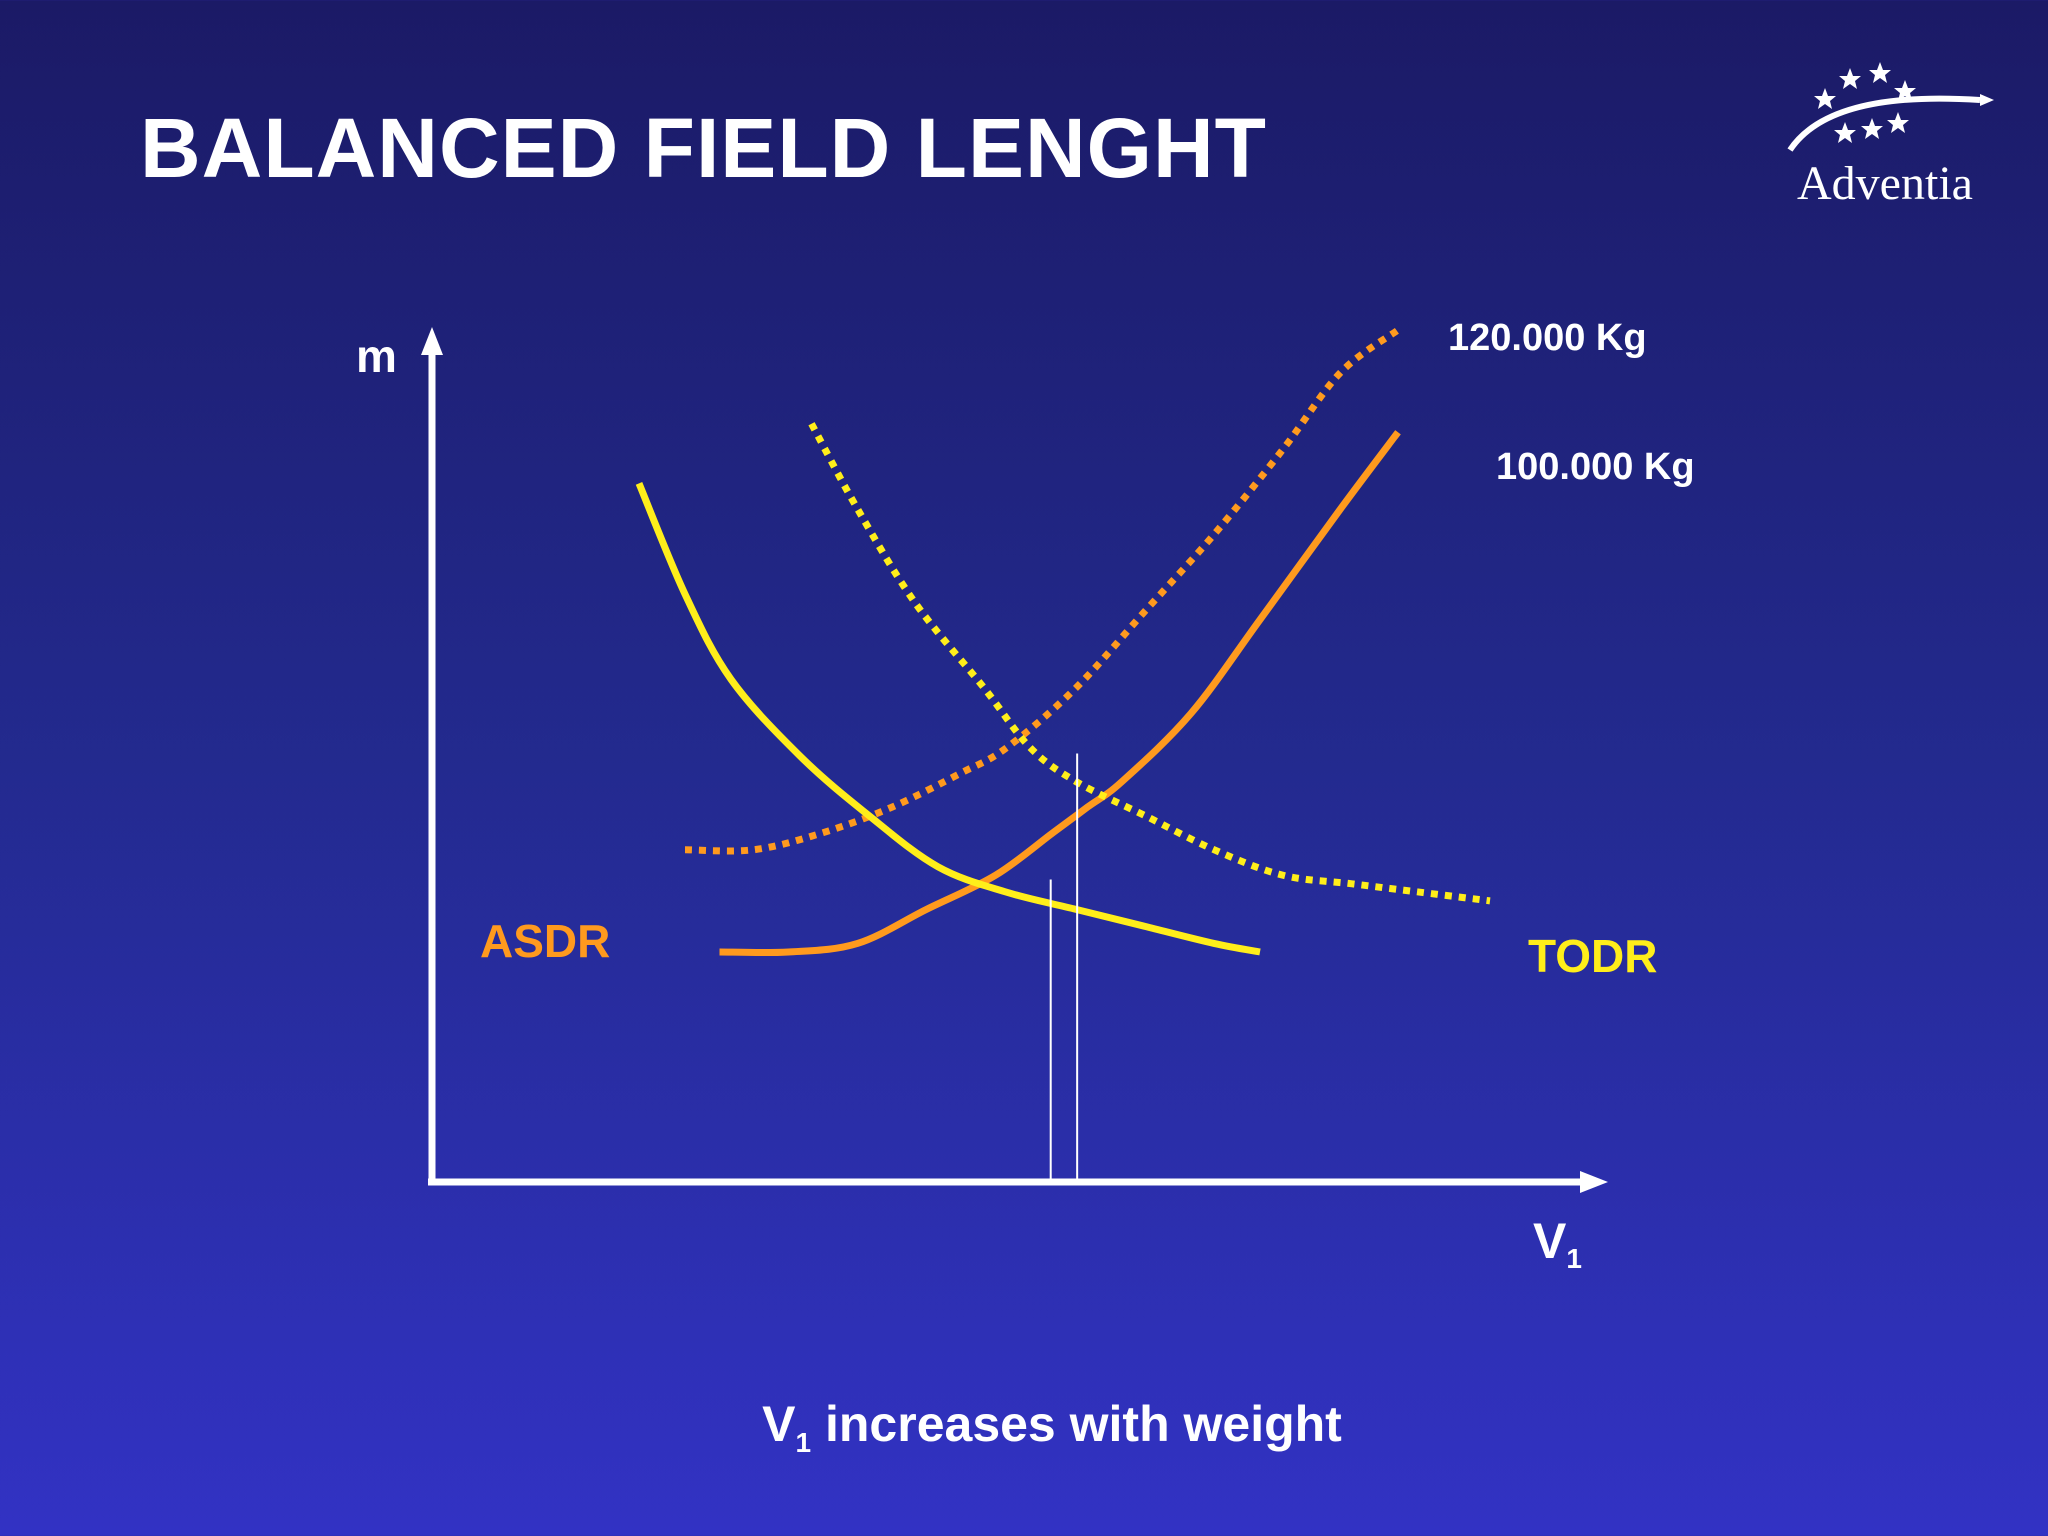 The height and width of the screenshot is (1536, 2048). Describe the element at coordinates (1595, 467) in the screenshot. I see `weight-label-100000: 100.000 Kg` at that location.